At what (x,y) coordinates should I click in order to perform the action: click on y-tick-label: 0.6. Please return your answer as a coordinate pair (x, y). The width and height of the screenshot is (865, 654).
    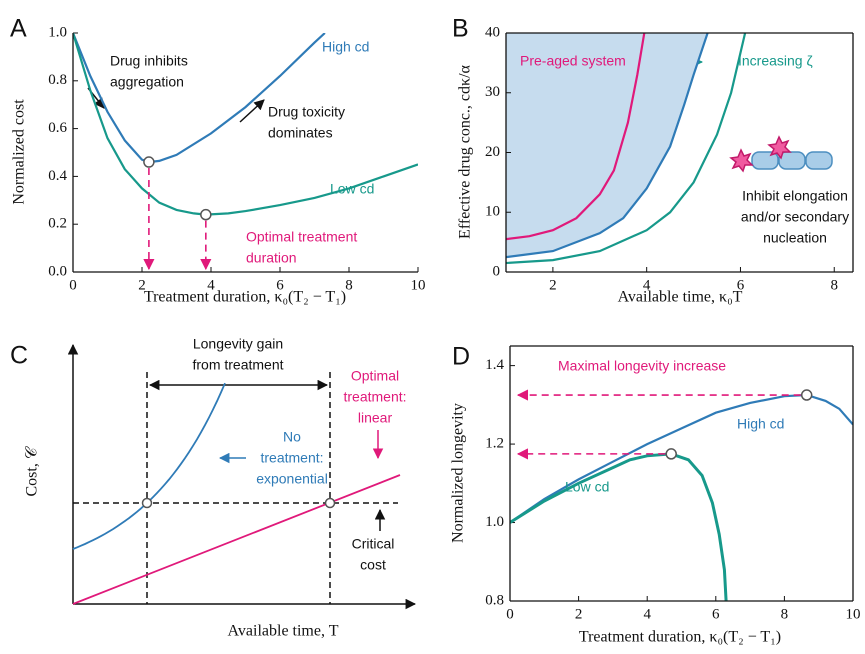
    Looking at the image, I should click on (57, 128).